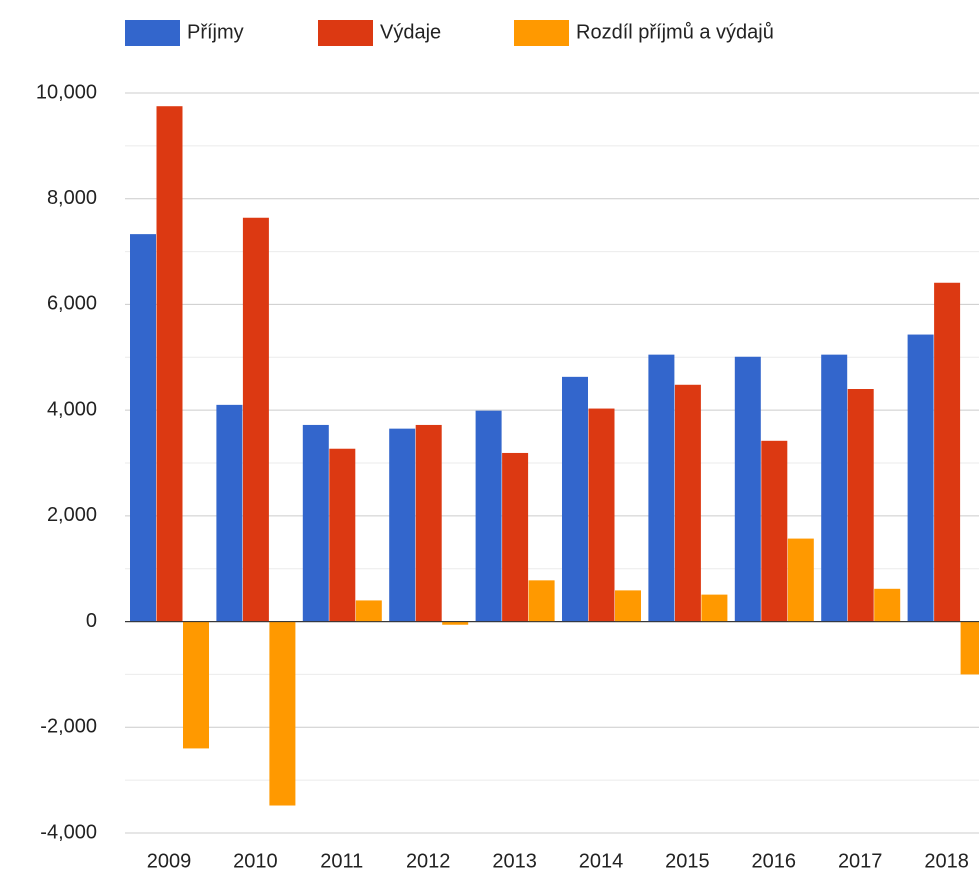 The image size is (979, 878). What do you see at coordinates (66, 92) in the screenshot?
I see `y-tick-label: 10,000` at bounding box center [66, 92].